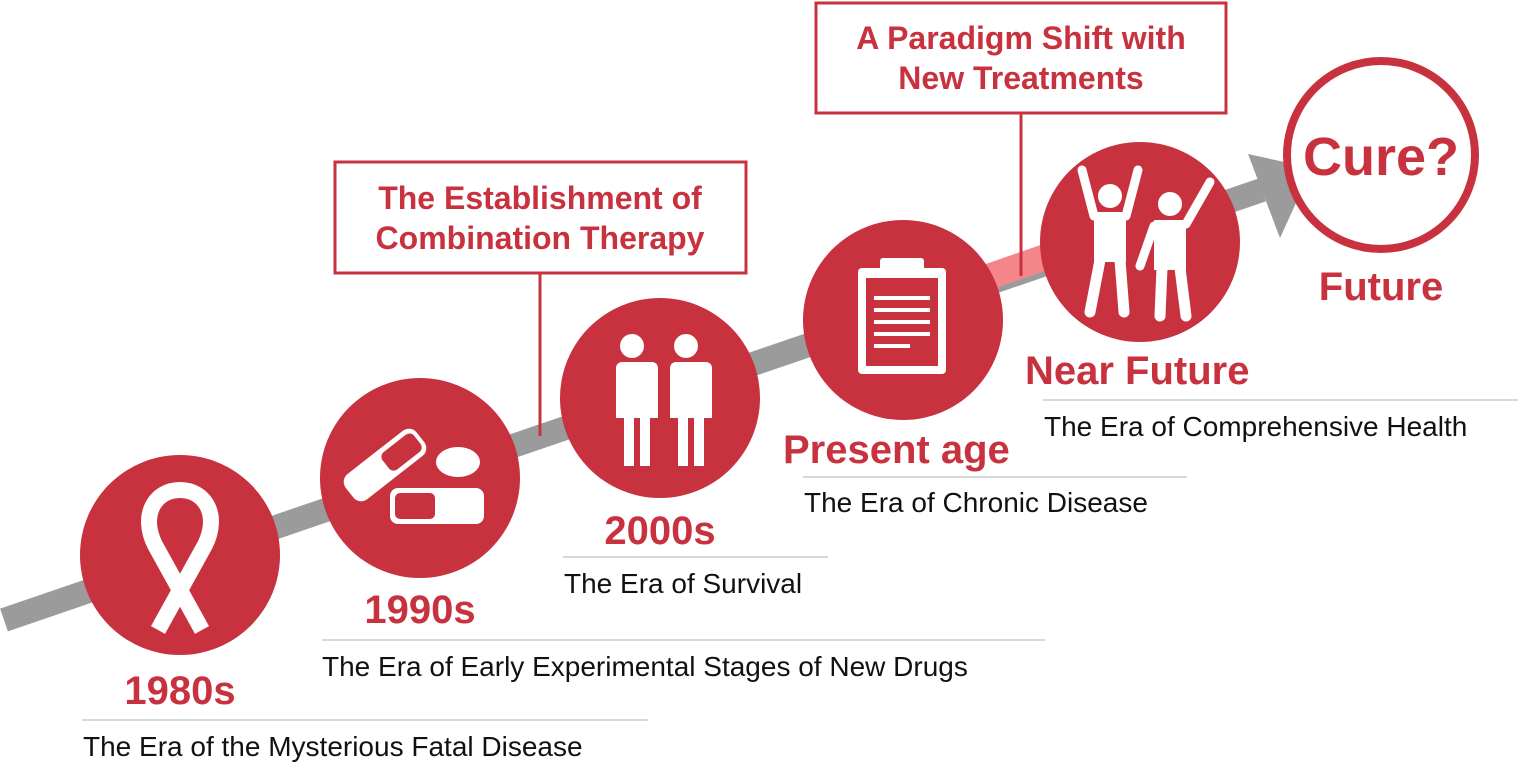 This screenshot has width=1520, height=772. What do you see at coordinates (662, 400) in the screenshot?
I see `people-icon` at bounding box center [662, 400].